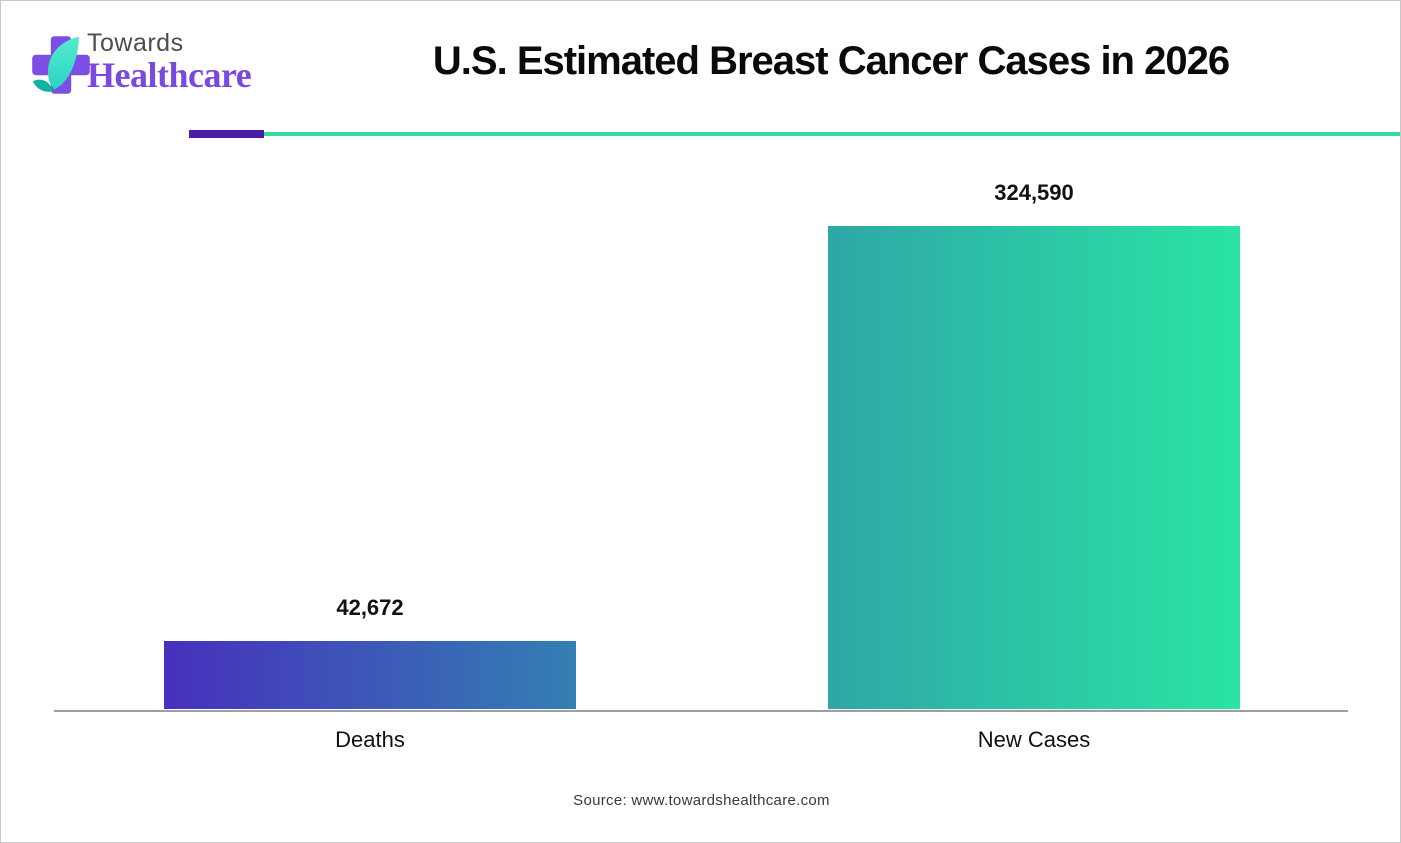 This screenshot has height=843, width=1401. What do you see at coordinates (370, 607) in the screenshot?
I see `value-label-deaths: 42,672` at bounding box center [370, 607].